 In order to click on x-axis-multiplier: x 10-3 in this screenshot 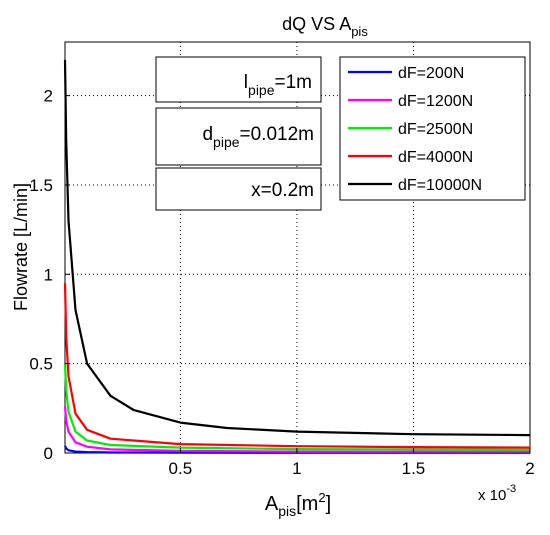, I will do `click(497, 493)`.